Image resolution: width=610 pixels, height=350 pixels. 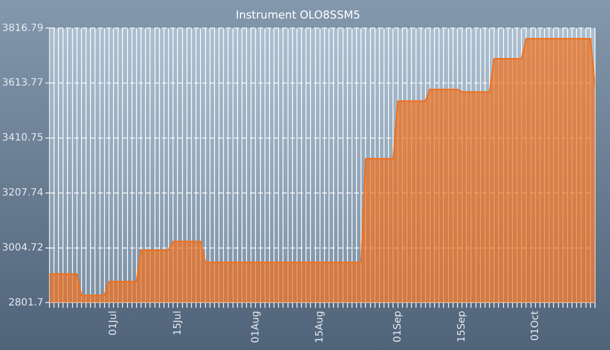 What do you see at coordinates (256, 327) in the screenshot?
I see `x-tick-label: 01Aug` at bounding box center [256, 327].